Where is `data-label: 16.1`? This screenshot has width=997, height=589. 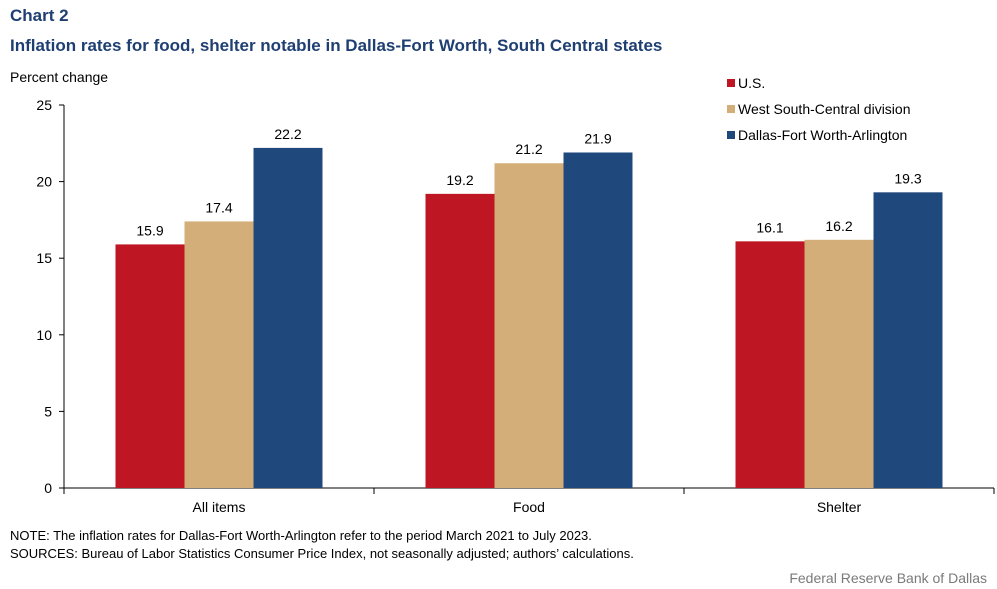 data-label: 16.1 is located at coordinates (769, 227).